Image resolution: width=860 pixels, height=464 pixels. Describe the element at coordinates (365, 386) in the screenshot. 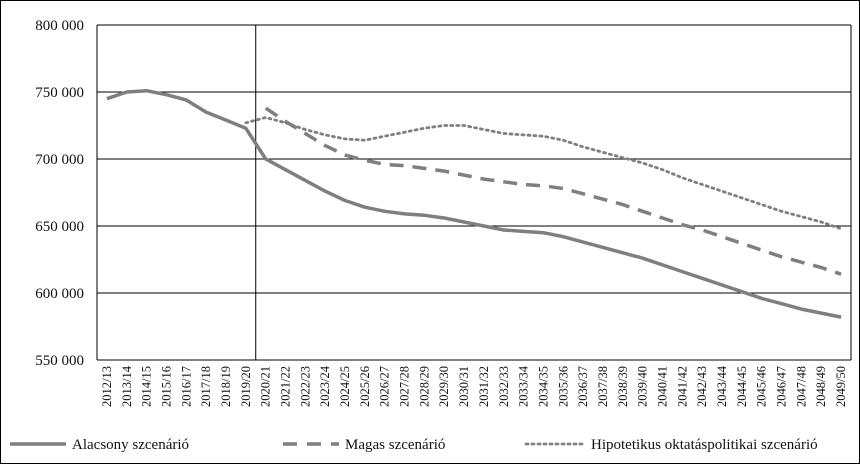

I see `x-tick-label: 2025/26` at that location.